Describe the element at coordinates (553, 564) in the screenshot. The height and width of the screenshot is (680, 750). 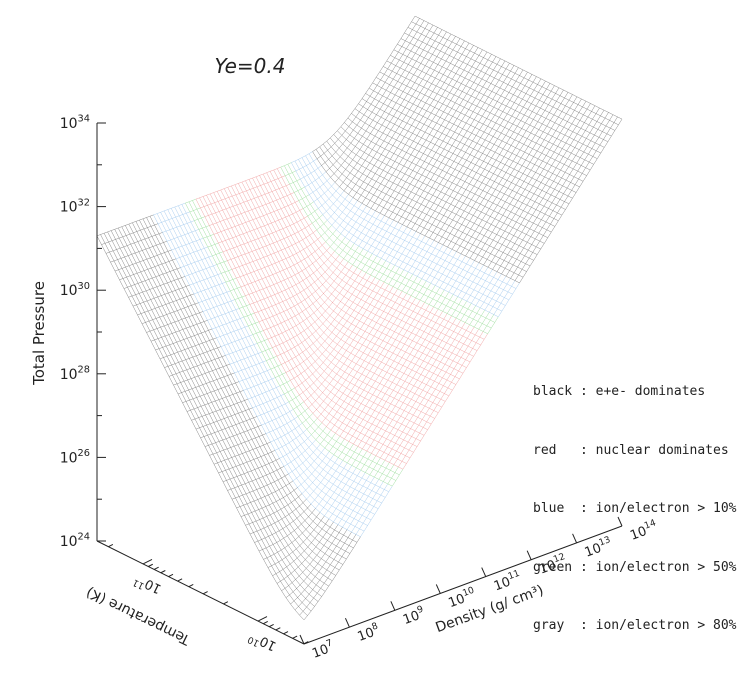
I see `density-tick-label: 10¹²` at that location.